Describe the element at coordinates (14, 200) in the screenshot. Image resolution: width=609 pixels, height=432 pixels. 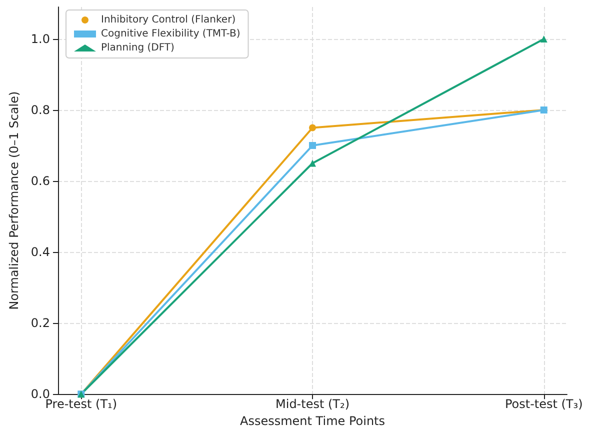
I see `y-axis-title: Normalized Performance (0–1 Scale)` at that location.